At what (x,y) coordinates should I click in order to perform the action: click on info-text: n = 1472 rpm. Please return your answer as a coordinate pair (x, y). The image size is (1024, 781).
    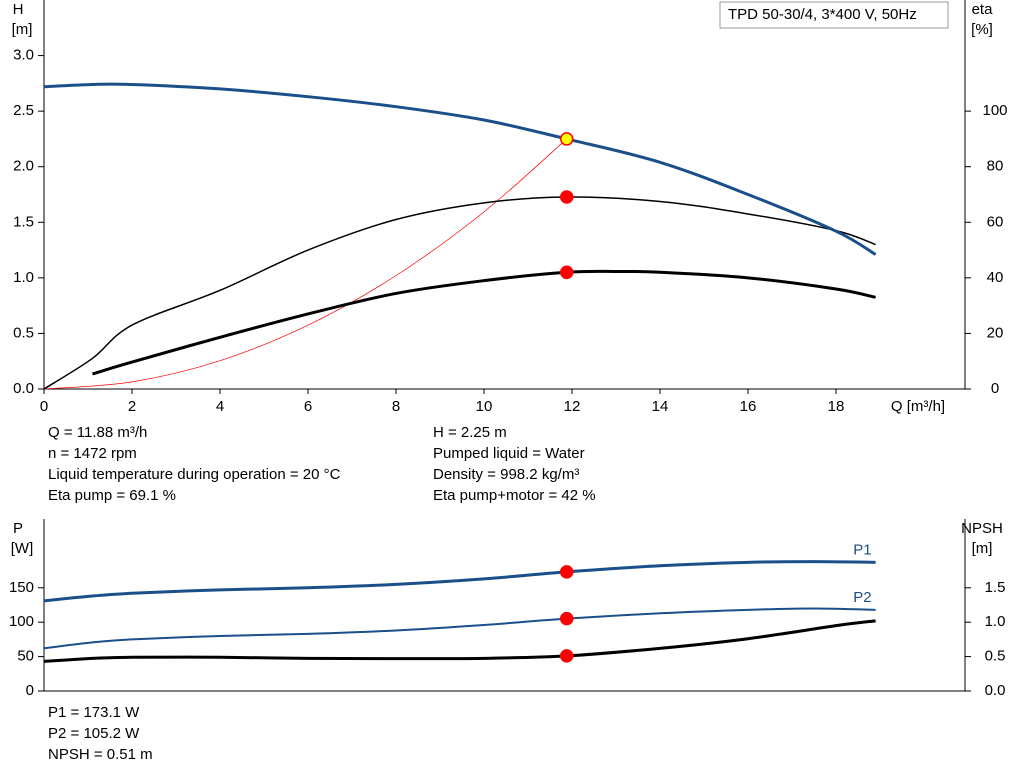
    Looking at the image, I should click on (92, 453).